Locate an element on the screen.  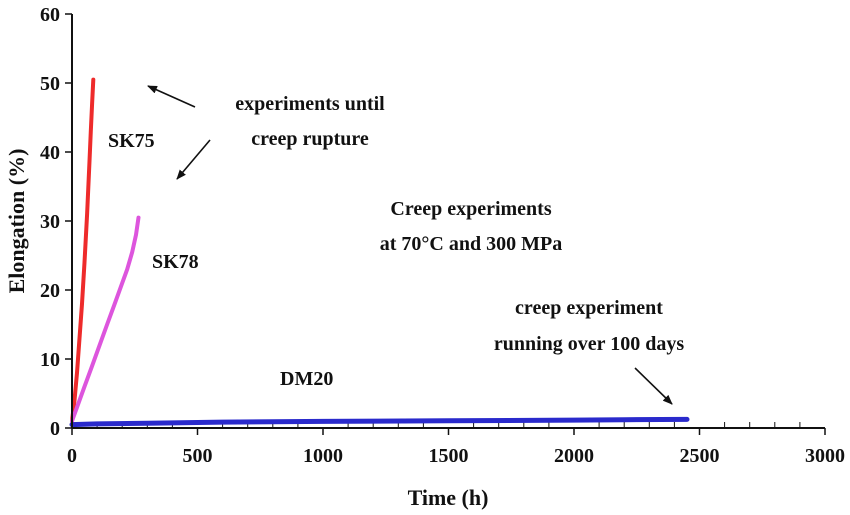
series-line-dm20 is located at coordinates (379, 422).